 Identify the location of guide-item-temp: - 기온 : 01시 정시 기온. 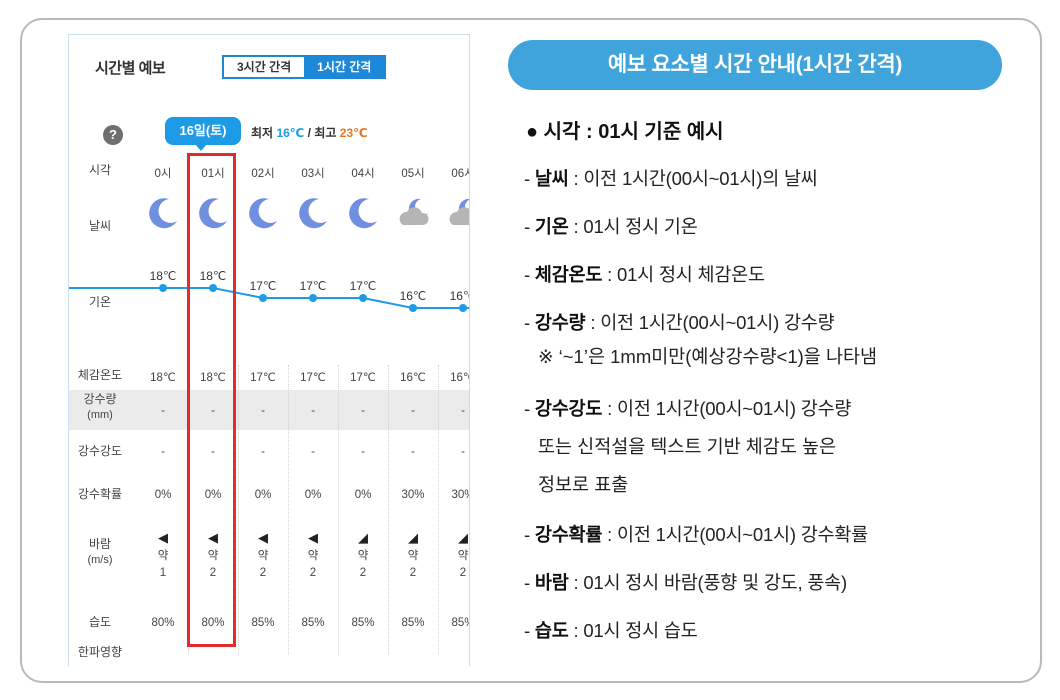
(611, 226).